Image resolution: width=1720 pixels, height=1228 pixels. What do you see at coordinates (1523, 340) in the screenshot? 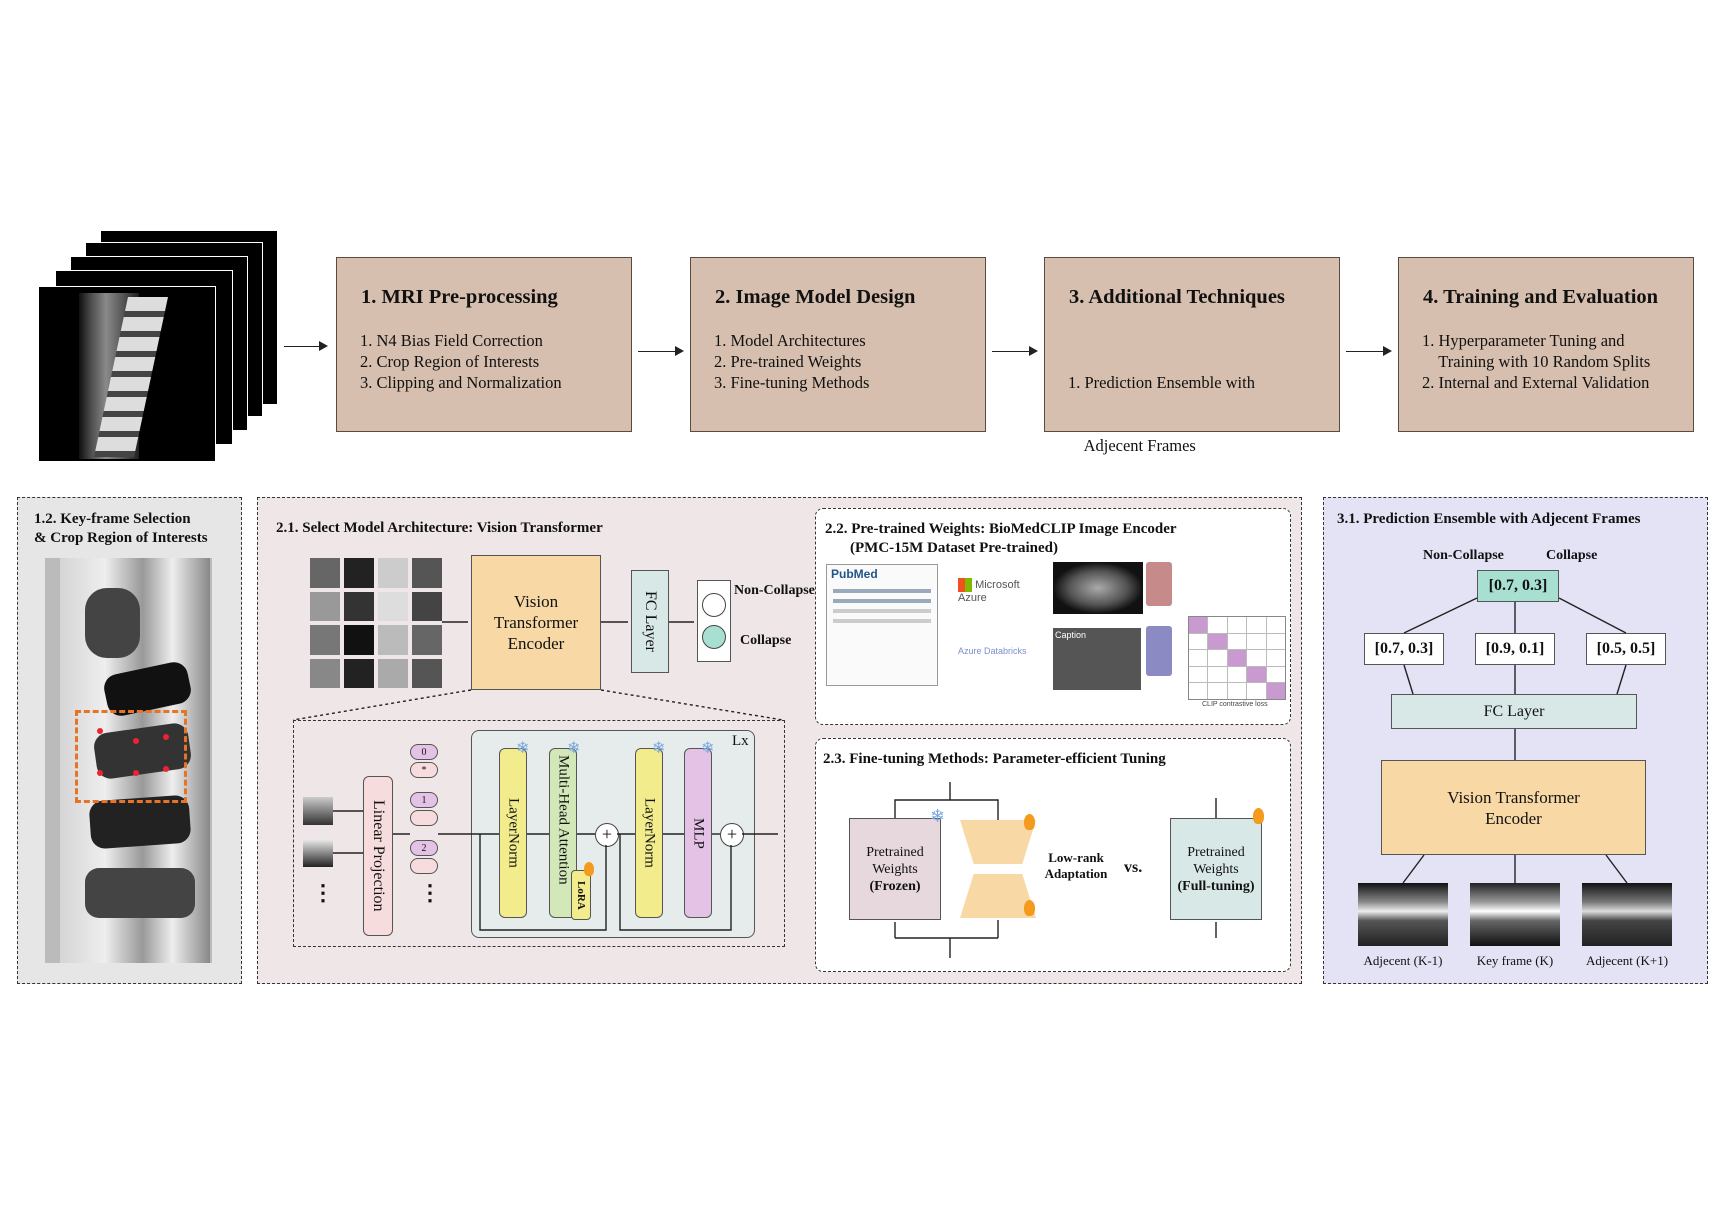
I see `stage-item: 1. Hyperparameter Tuning and` at bounding box center [1523, 340].